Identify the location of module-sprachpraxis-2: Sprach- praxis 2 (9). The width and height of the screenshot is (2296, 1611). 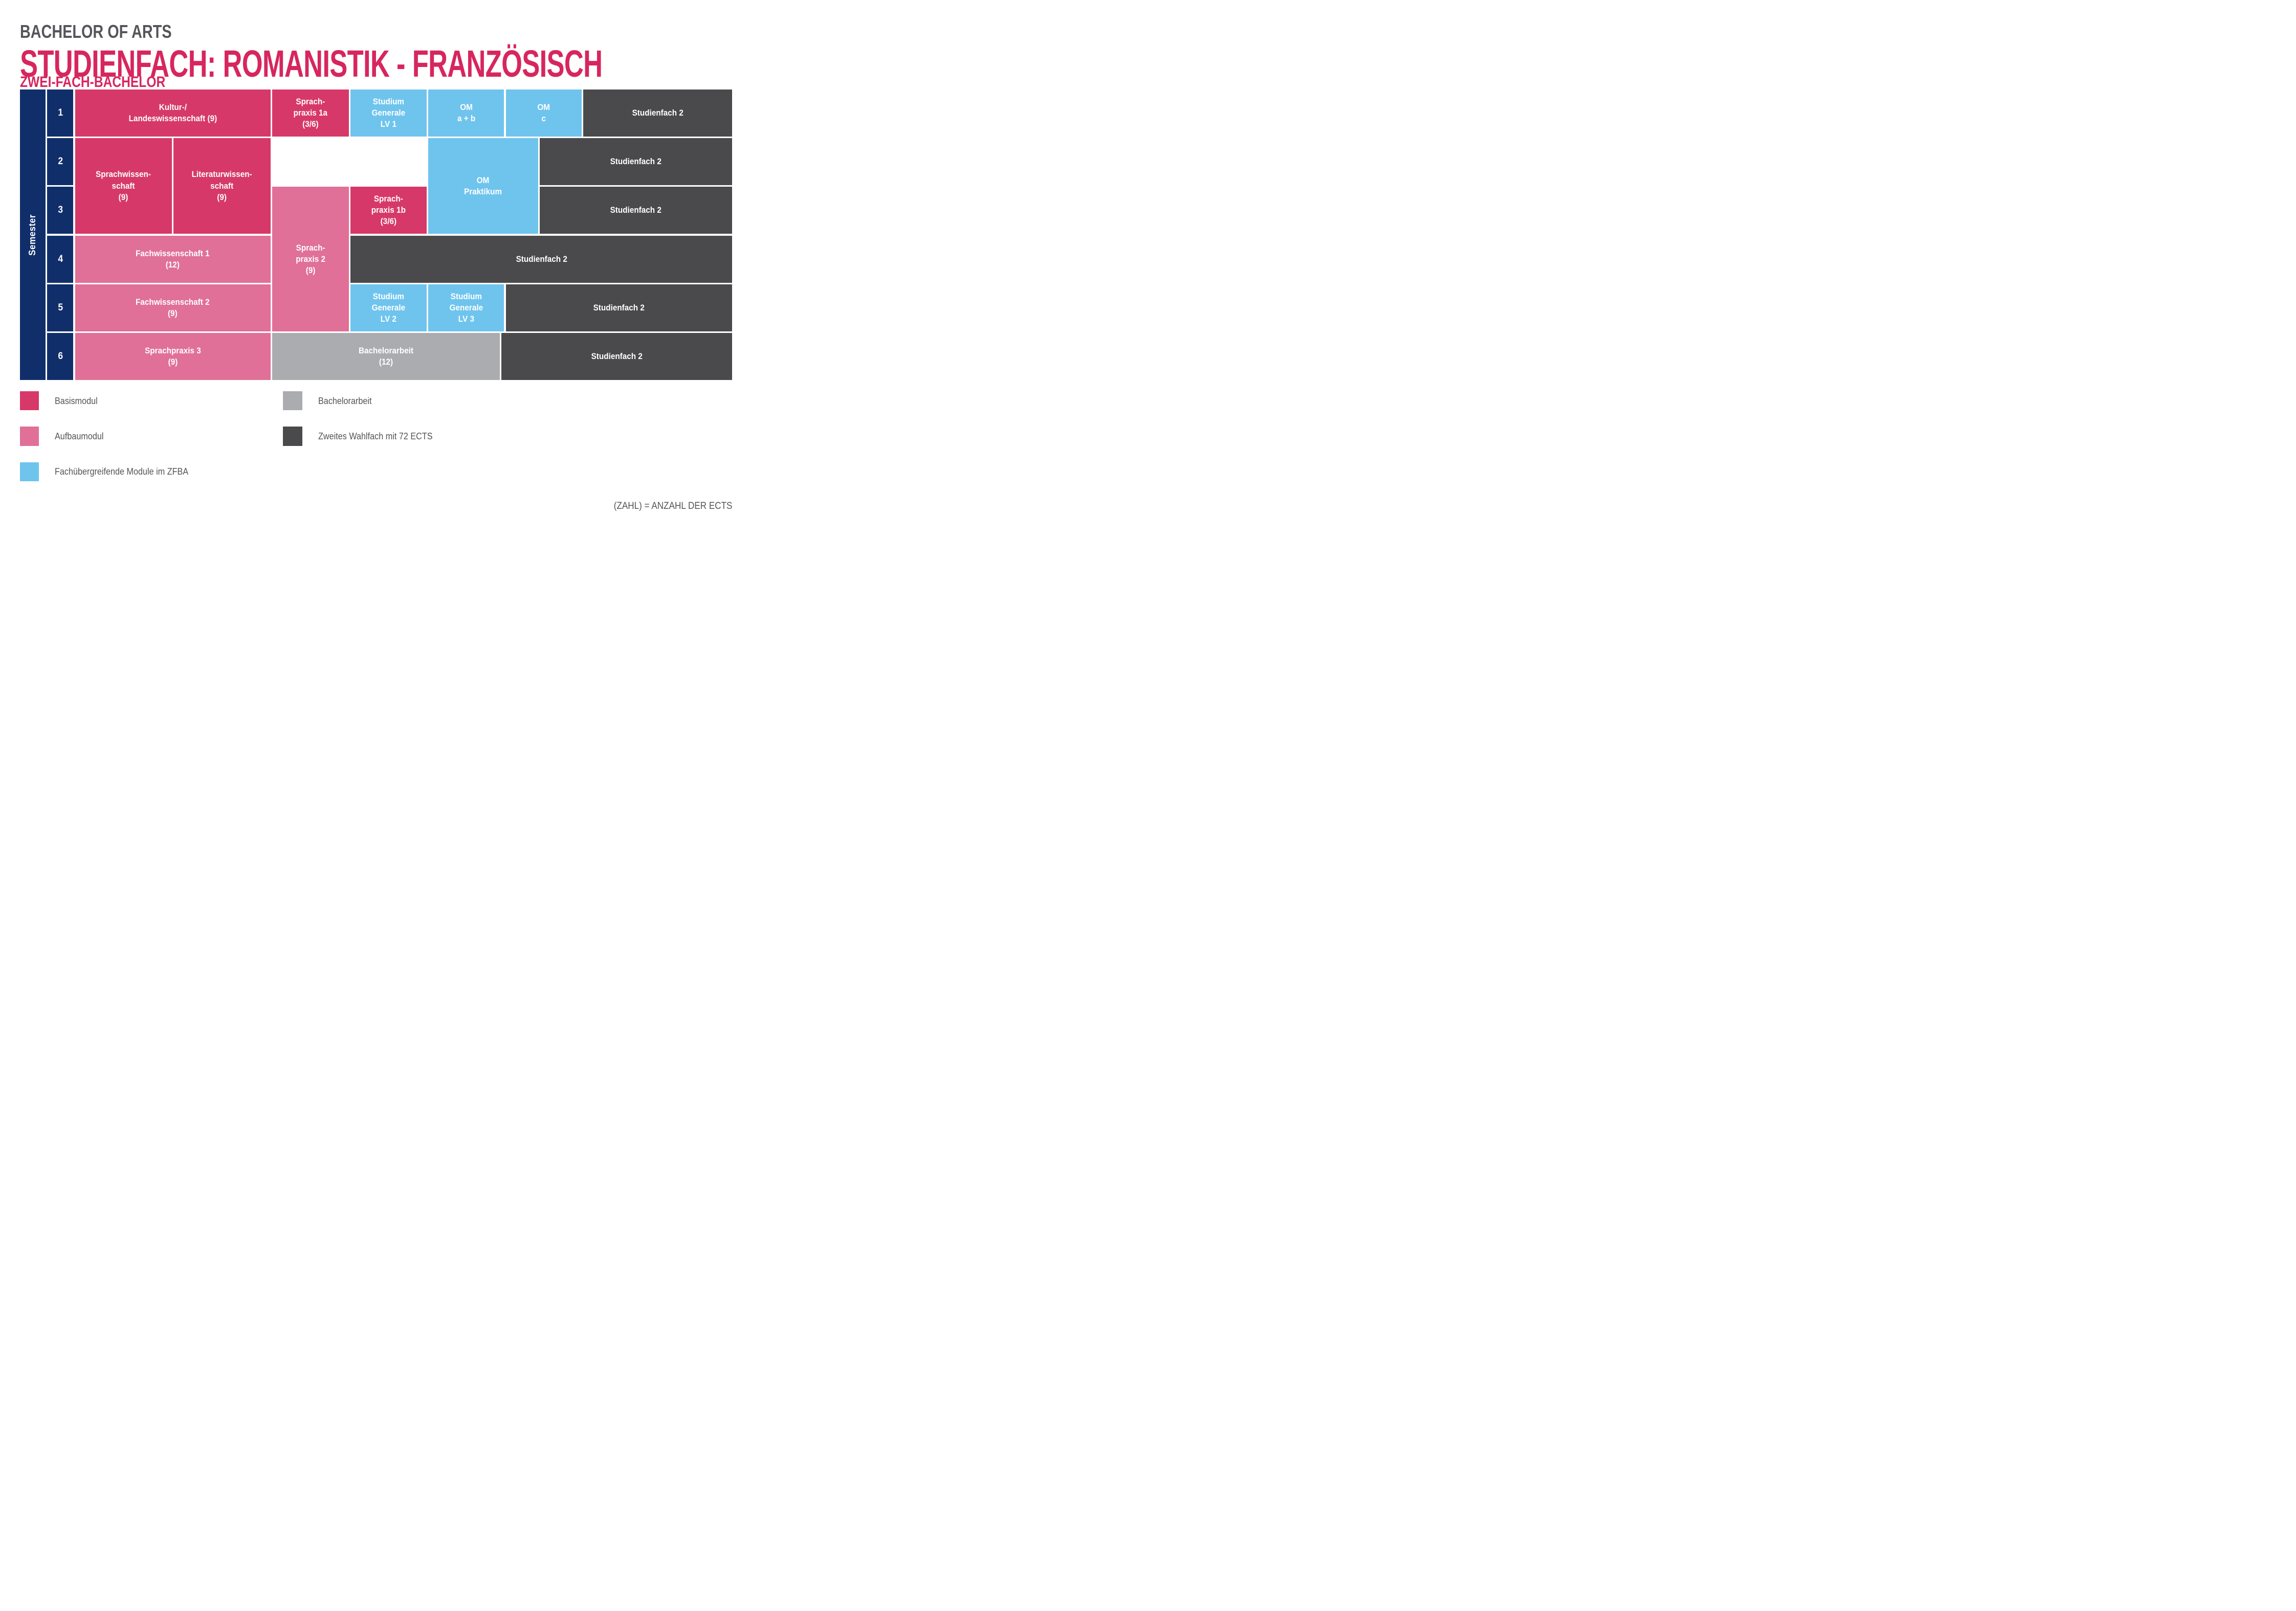
(310, 259).